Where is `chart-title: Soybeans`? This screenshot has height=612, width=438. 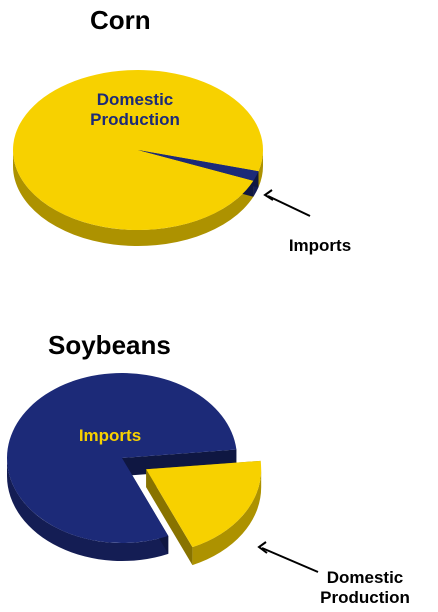
chart-title: Soybeans is located at coordinates (109, 345).